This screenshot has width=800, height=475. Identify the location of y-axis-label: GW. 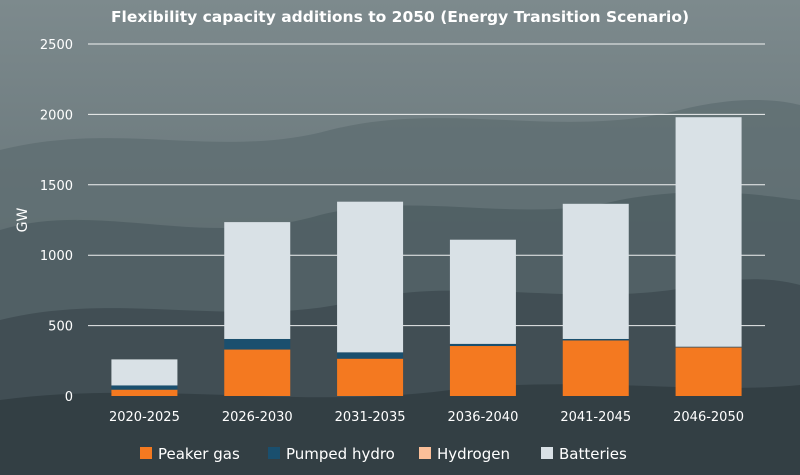
(23, 220).